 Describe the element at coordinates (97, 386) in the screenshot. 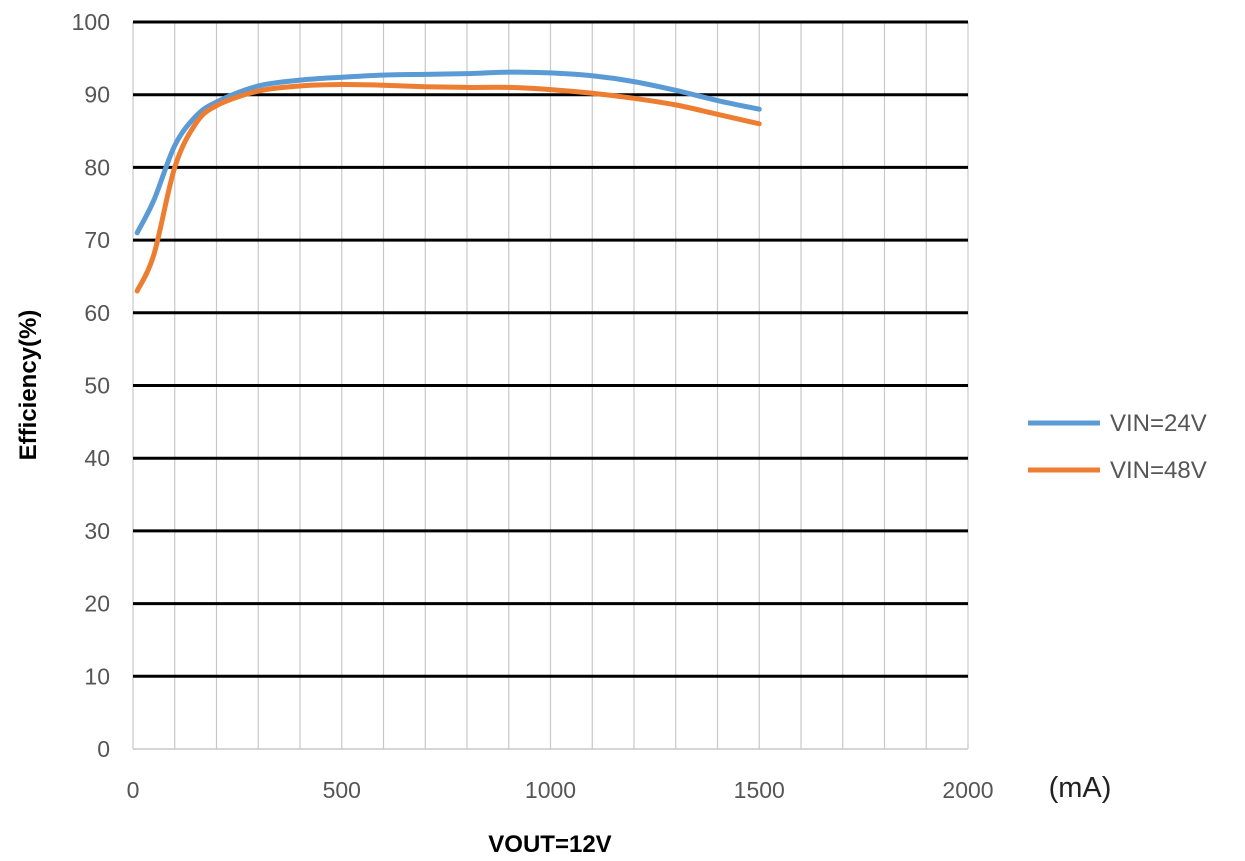

I see `y-tick-label: 50` at that location.